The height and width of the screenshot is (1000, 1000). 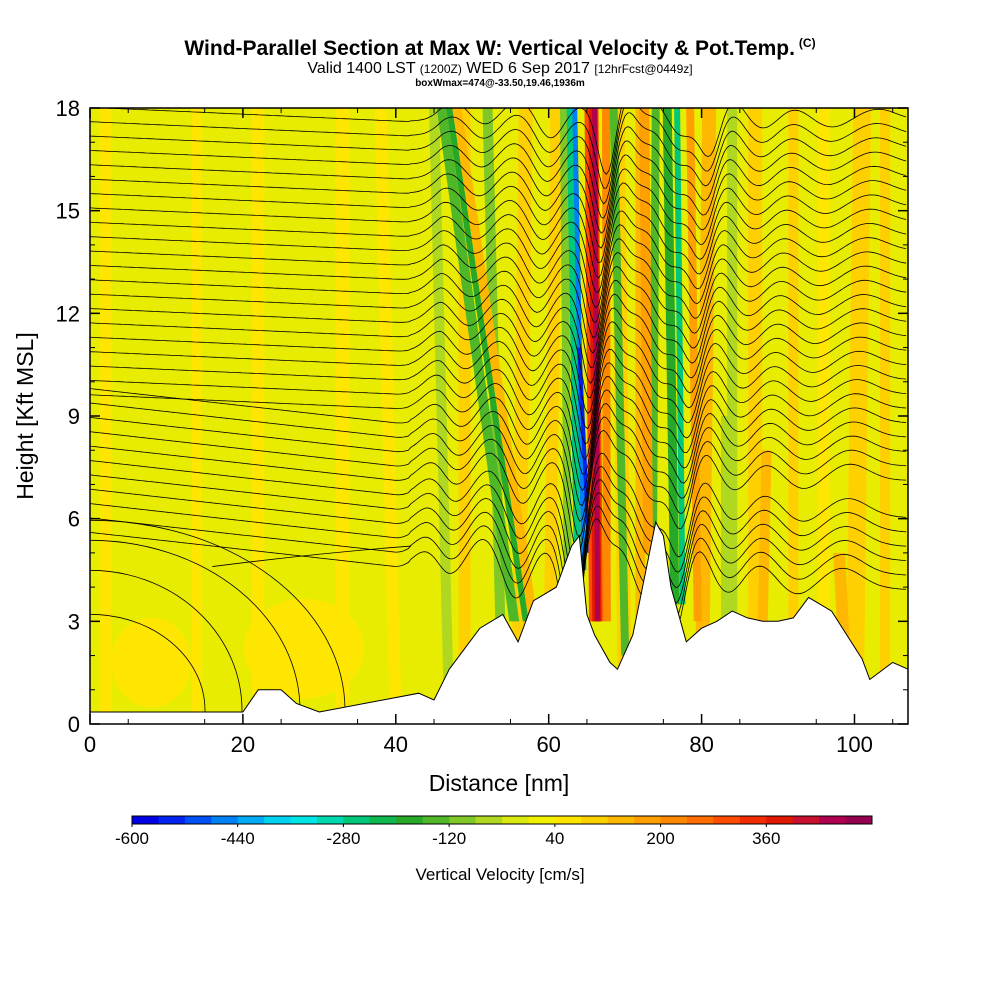 What do you see at coordinates (643, 69) in the screenshot?
I see `forecast-info: [12hrFcst@0449z]` at bounding box center [643, 69].